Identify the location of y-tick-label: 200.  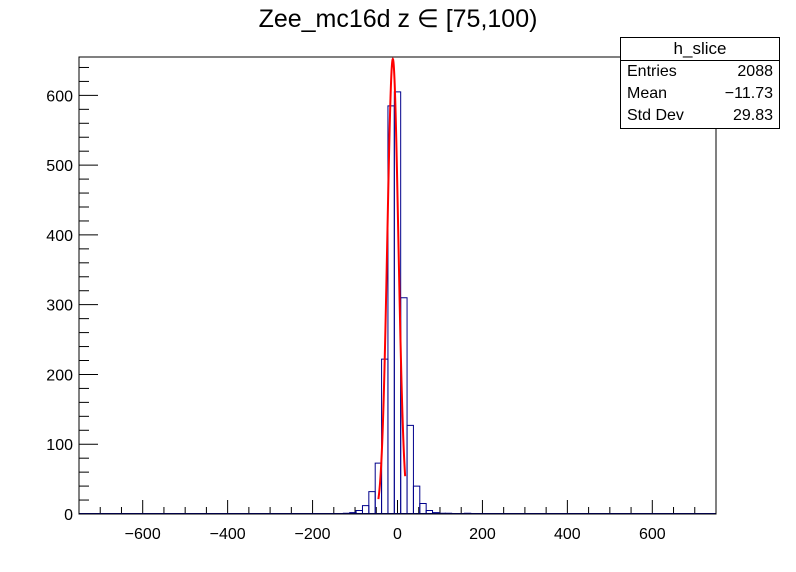
(59, 375).